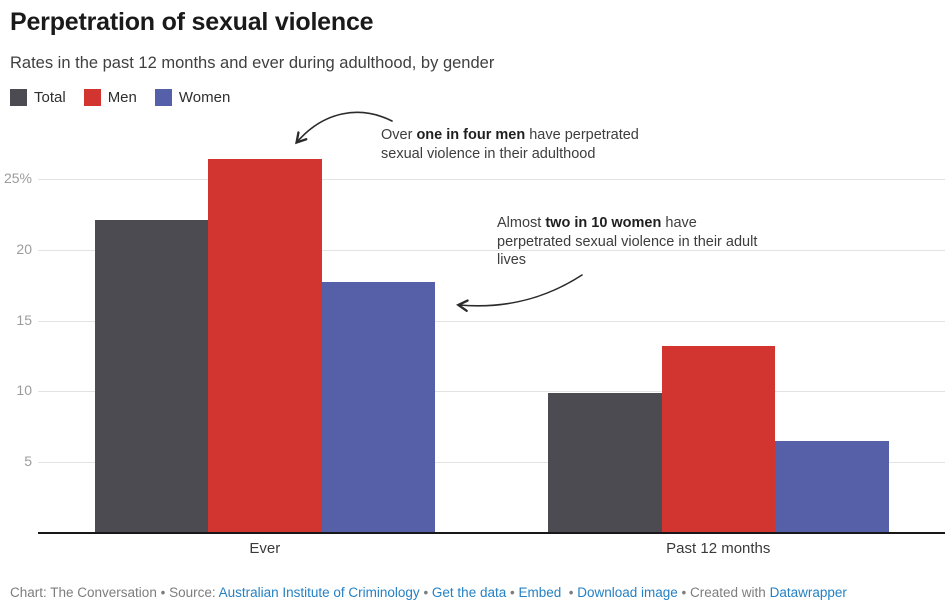 Image resolution: width=951 pixels, height=603 pixels. What do you see at coordinates (265, 346) in the screenshot?
I see `bar-men-ever` at bounding box center [265, 346].